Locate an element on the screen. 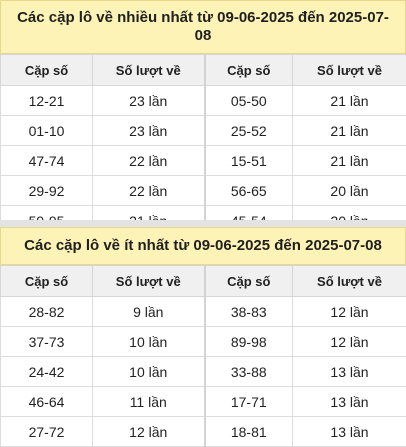 This screenshot has height=447, width=406. pair-cell: 47-74 is located at coordinates (47, 161).